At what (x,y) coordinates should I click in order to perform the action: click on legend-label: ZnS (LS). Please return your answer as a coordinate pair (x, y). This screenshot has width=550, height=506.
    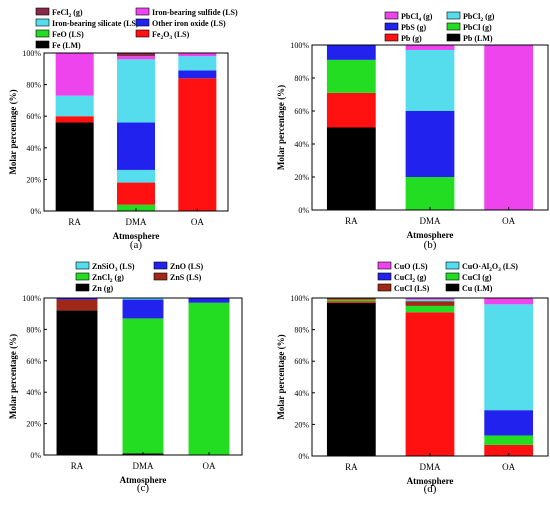
    Looking at the image, I should click on (186, 277).